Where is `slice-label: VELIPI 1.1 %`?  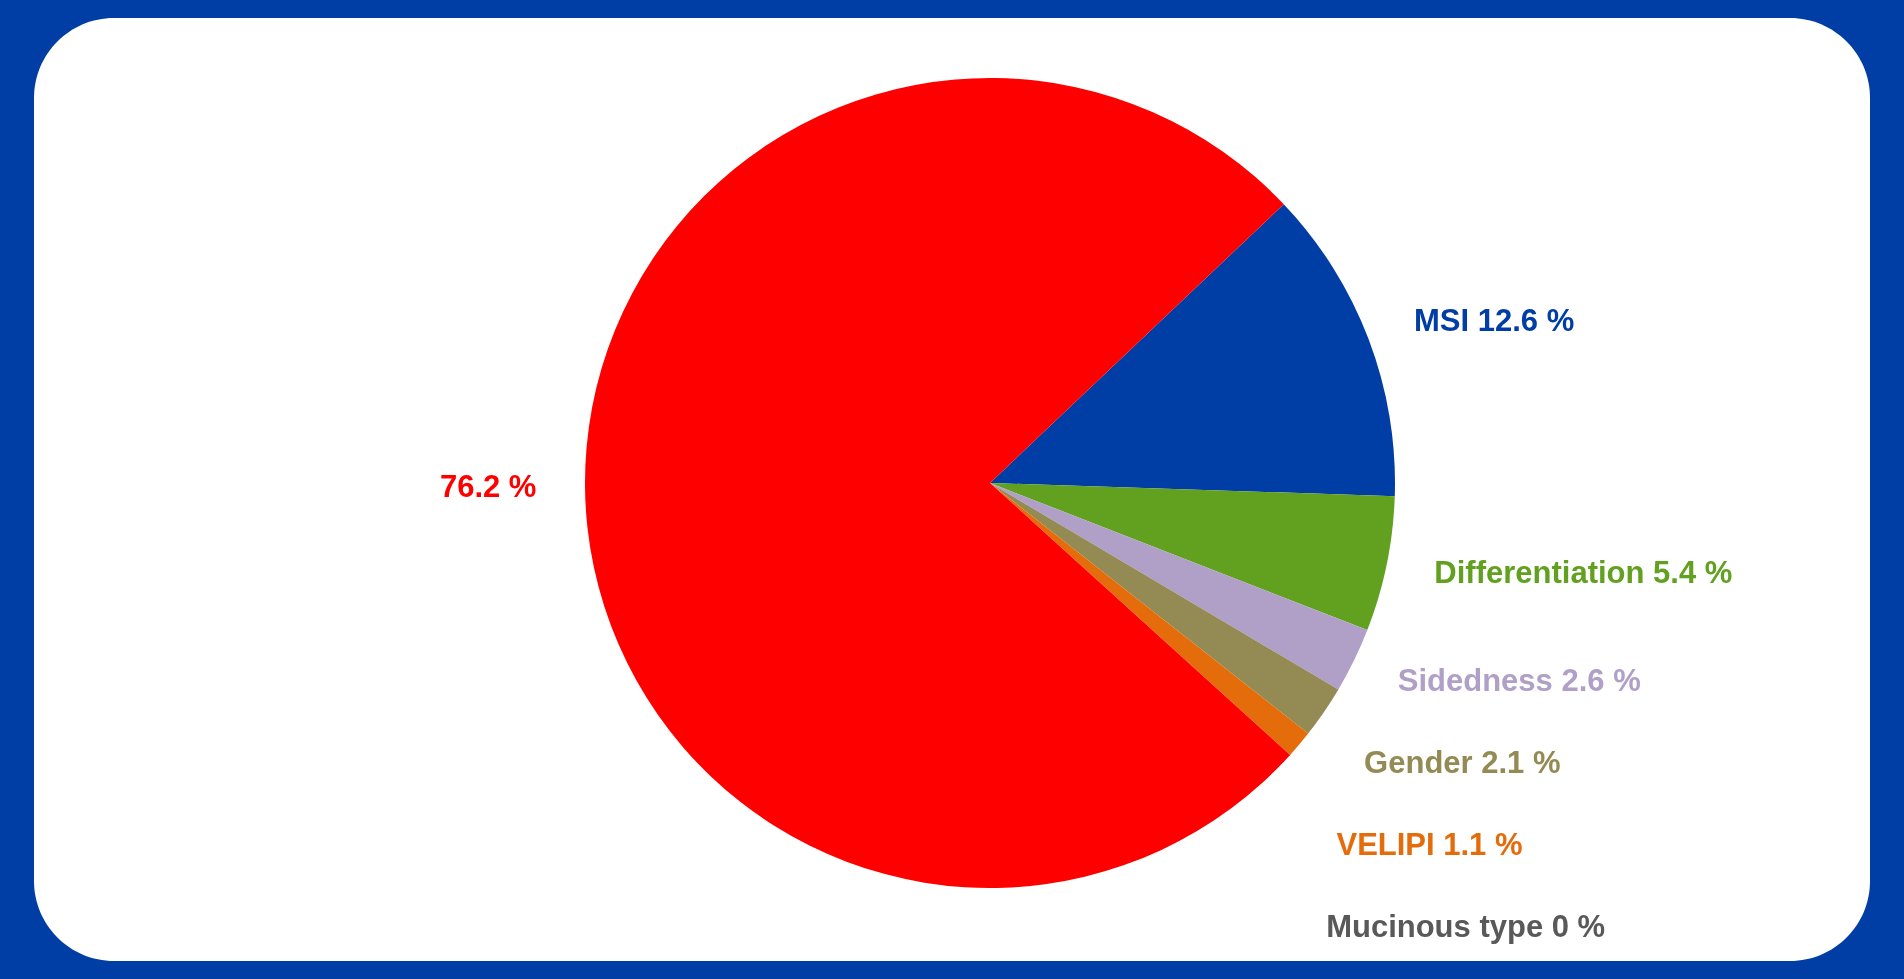 slice-label: VELIPI 1.1 % is located at coordinates (1429, 844).